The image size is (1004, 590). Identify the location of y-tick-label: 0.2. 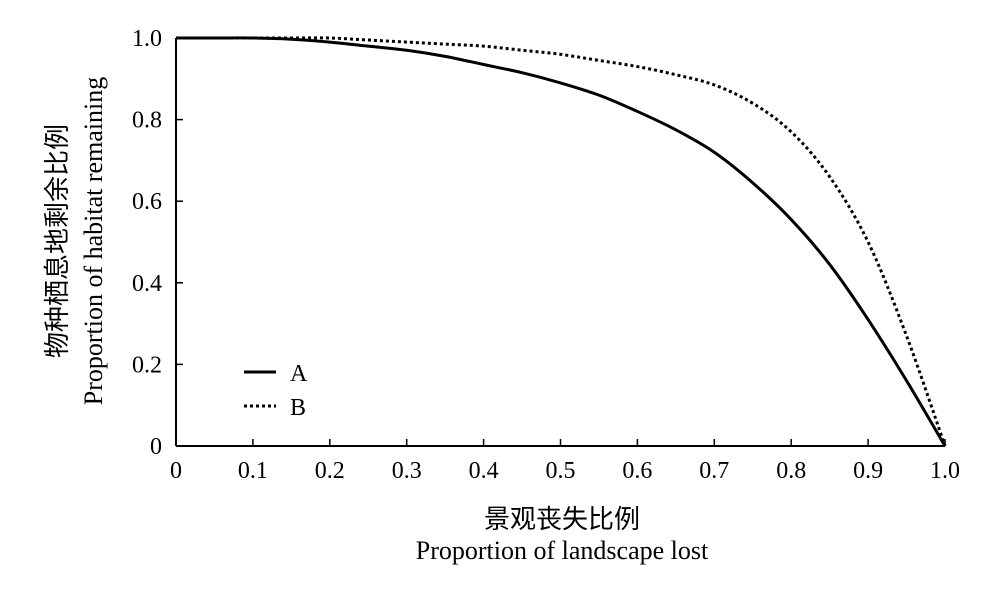
(147, 365).